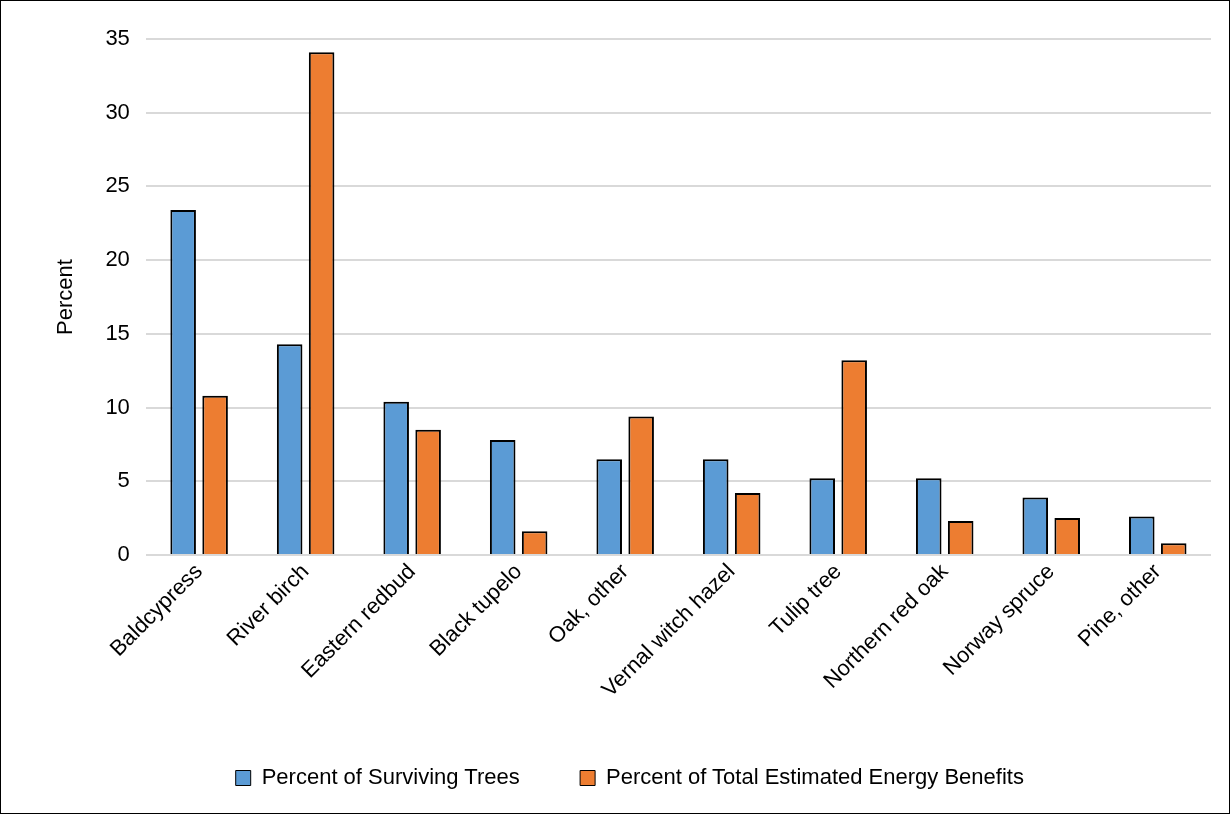  Describe the element at coordinates (123, 554) in the screenshot. I see `y-tick-label: 0` at that location.